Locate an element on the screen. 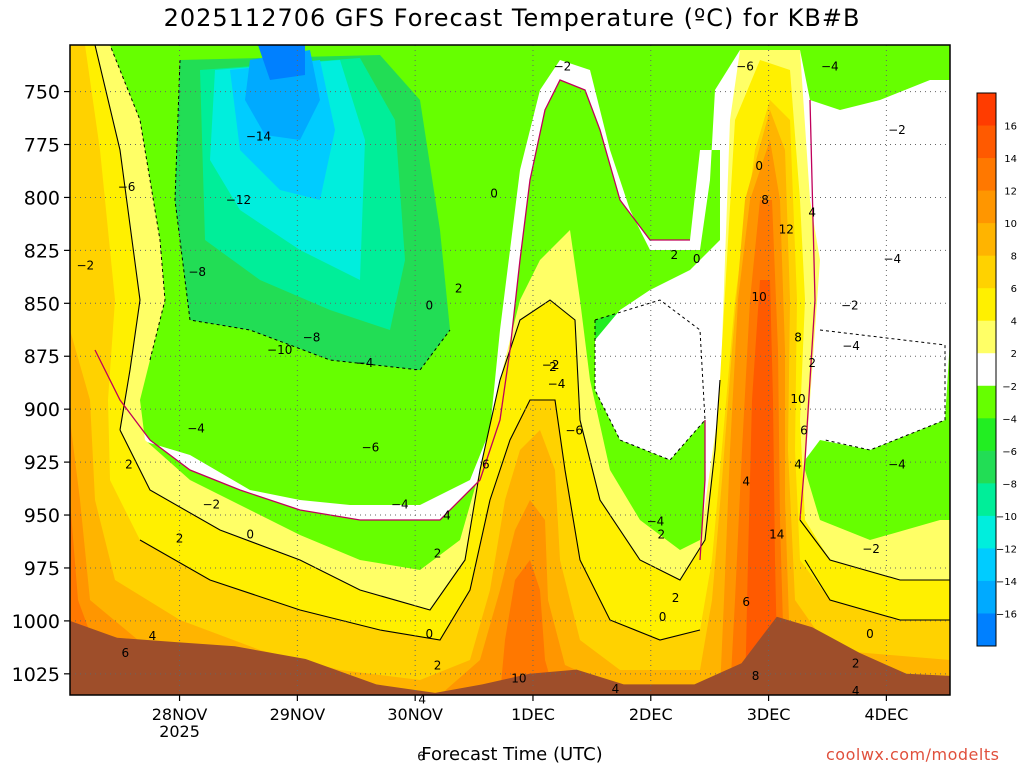 The image size is (1024, 768). colorbar-label: 8 is located at coordinates (1014, 257).